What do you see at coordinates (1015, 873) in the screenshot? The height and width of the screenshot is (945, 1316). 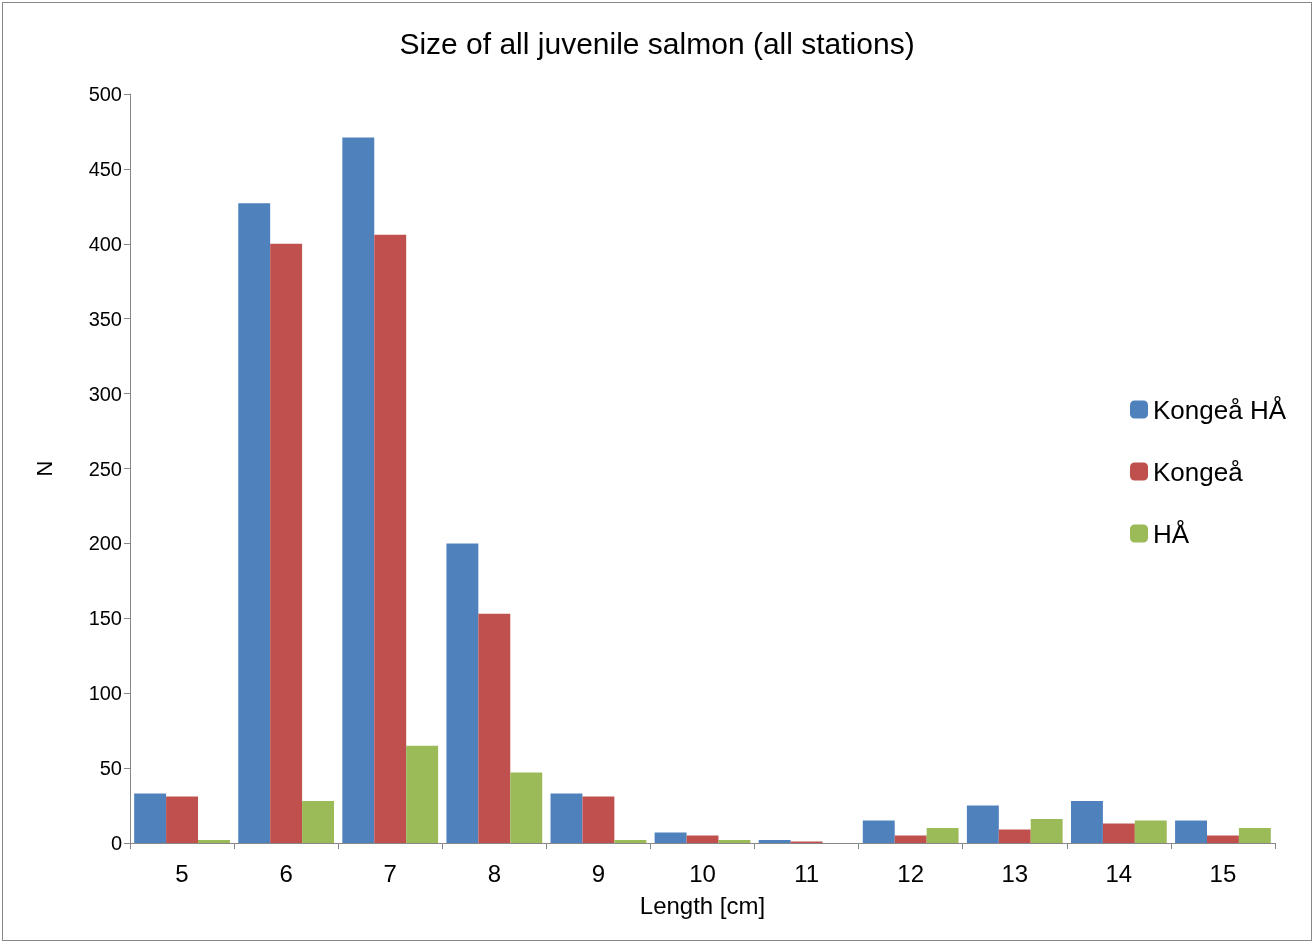 I see `x-tick-label: 13` at bounding box center [1015, 873].